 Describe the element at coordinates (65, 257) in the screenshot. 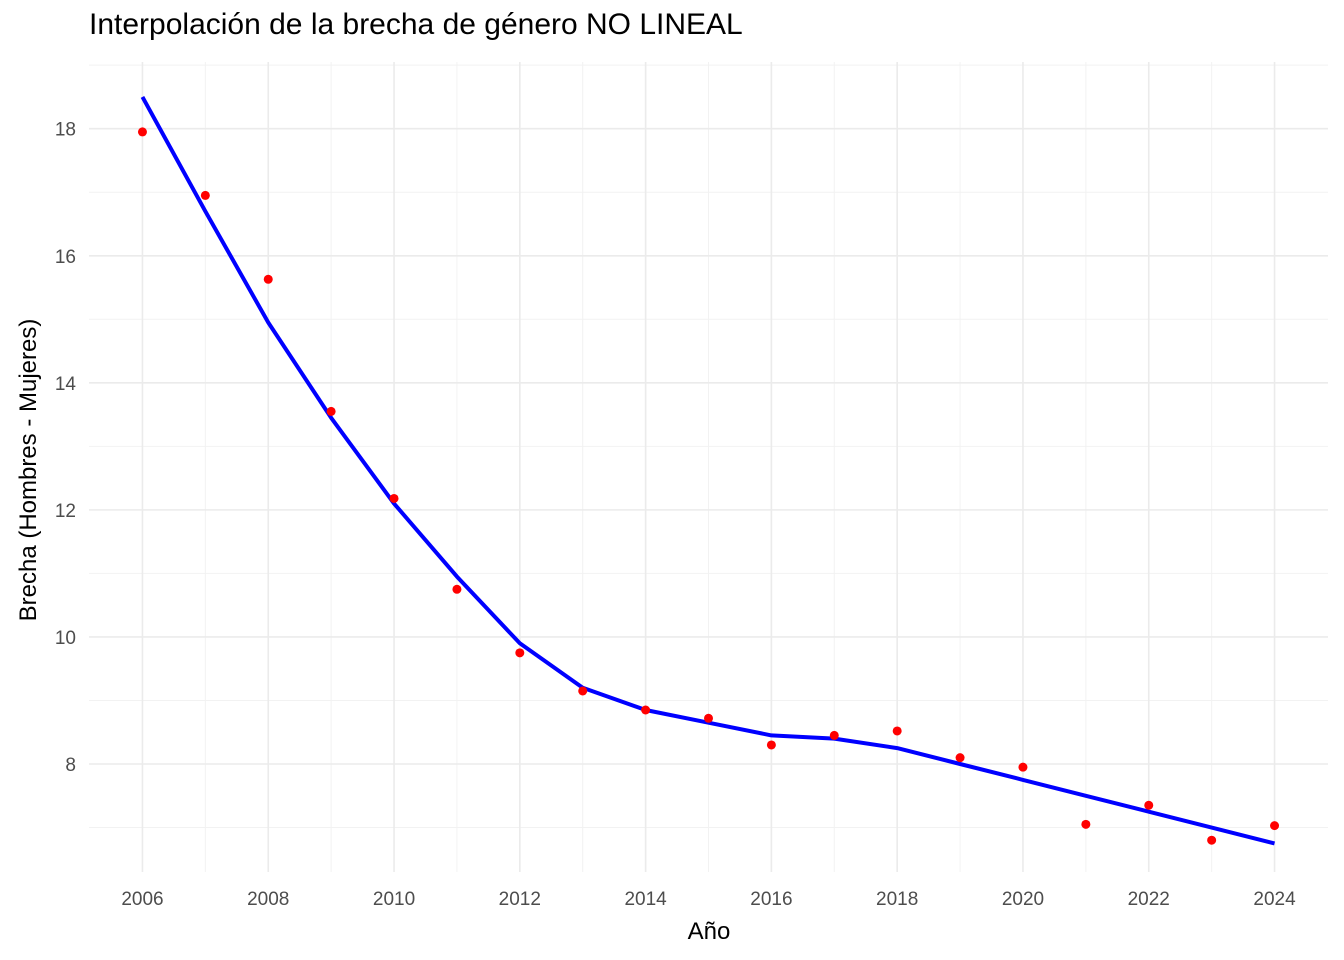

I see `y-tick-label: 16` at that location.